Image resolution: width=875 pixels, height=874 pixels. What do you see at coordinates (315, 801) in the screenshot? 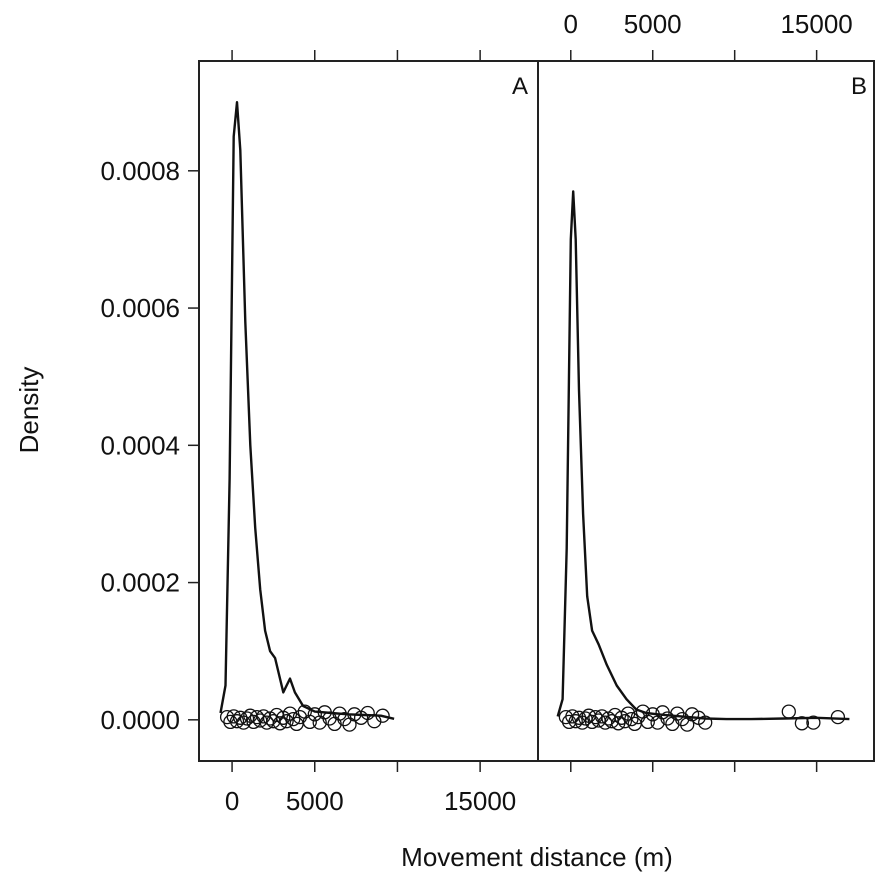
I see `x-tick-label-bottom: 5000` at bounding box center [315, 801].